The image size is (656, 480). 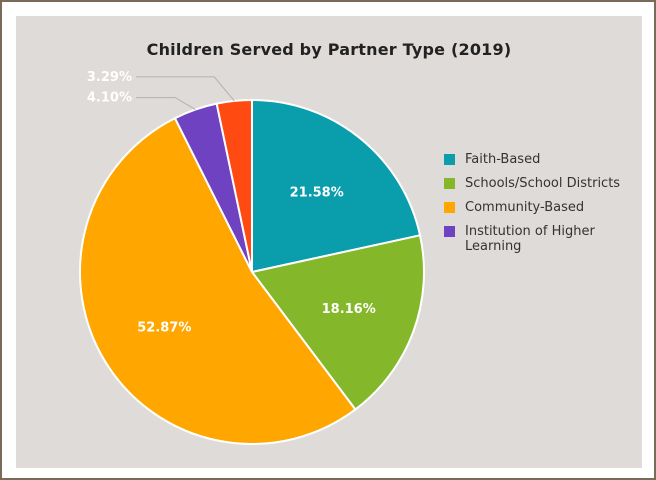 I want to click on legend-item: Schools/School Districts, so click(x=534, y=183).